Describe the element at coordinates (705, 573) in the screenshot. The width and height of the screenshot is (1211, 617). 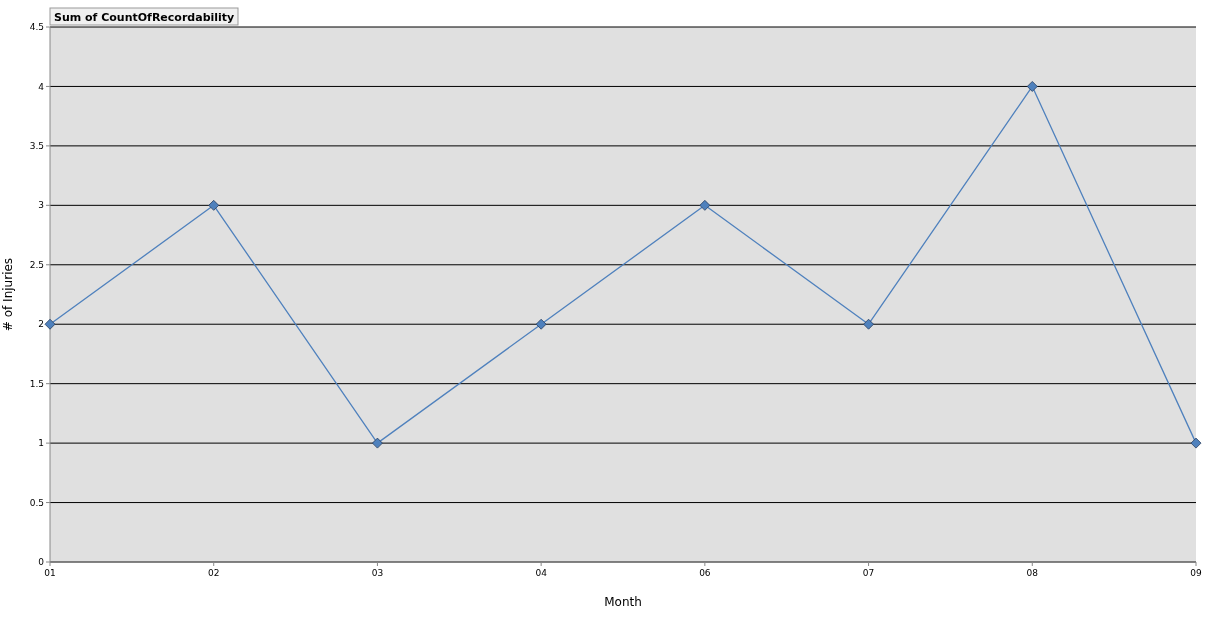
I see `x-tick-label: 06` at that location.